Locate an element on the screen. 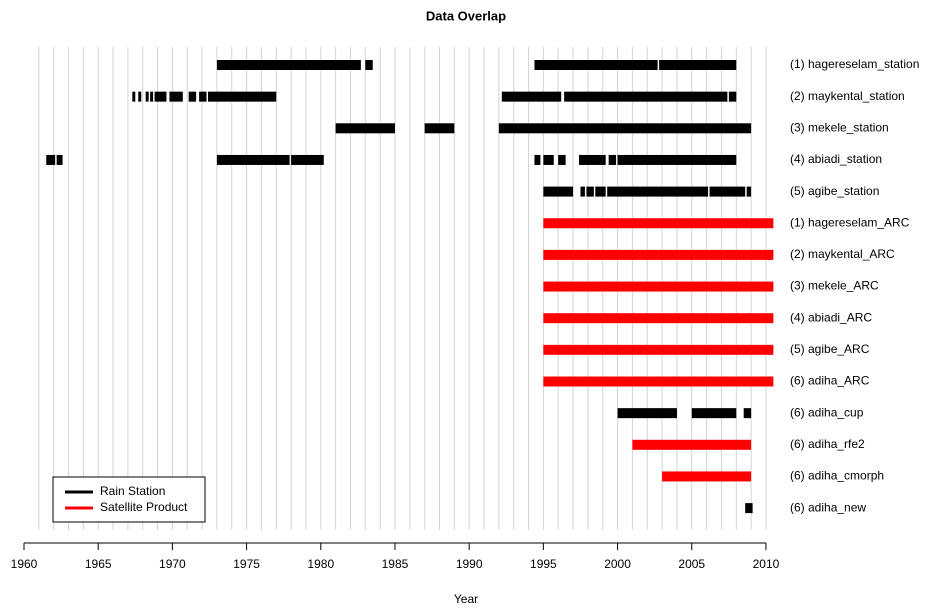 This screenshot has height=608, width=933. x-tick-label: 1965 is located at coordinates (98, 564).